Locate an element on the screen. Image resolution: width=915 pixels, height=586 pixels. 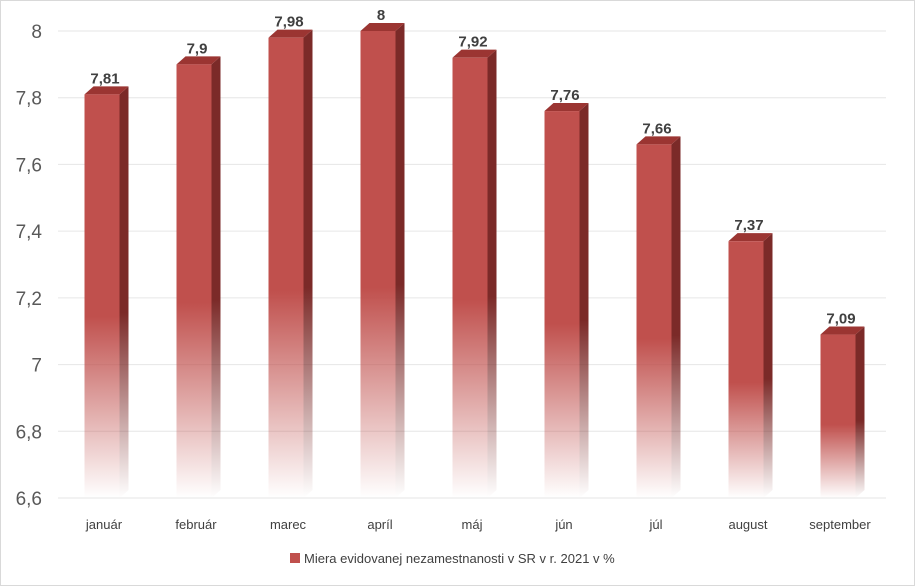
legend-swatch is located at coordinates (295, 558).